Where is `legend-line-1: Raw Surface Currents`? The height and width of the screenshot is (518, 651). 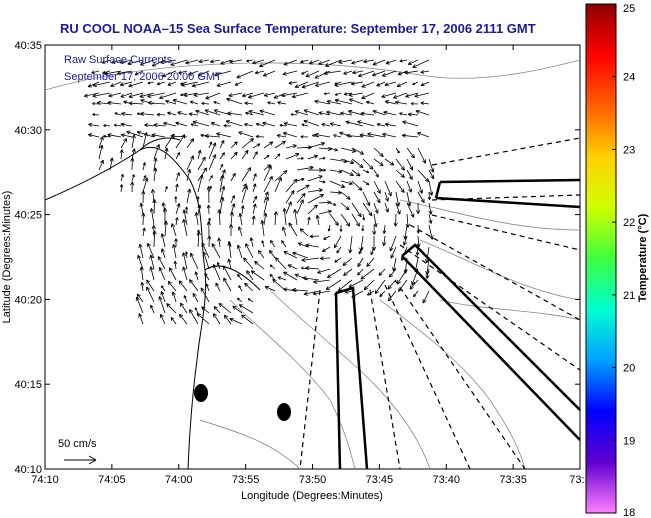
legend-line-1: Raw Surface Currents is located at coordinates (118, 60).